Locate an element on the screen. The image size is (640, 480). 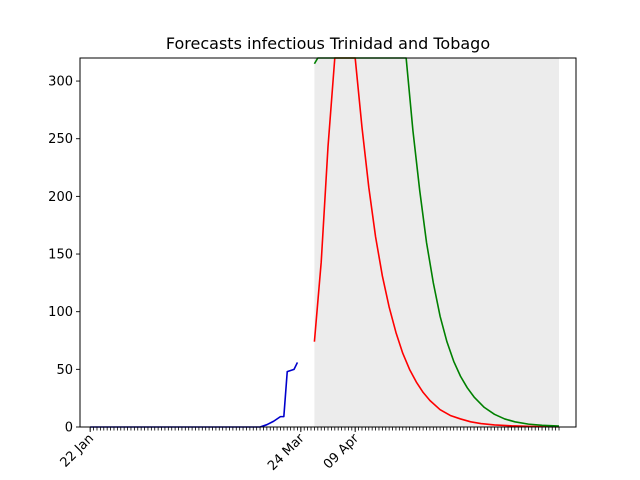
y-axis-ticks: 0 50 100 150 200 250 300 is located at coordinates (64, 255).